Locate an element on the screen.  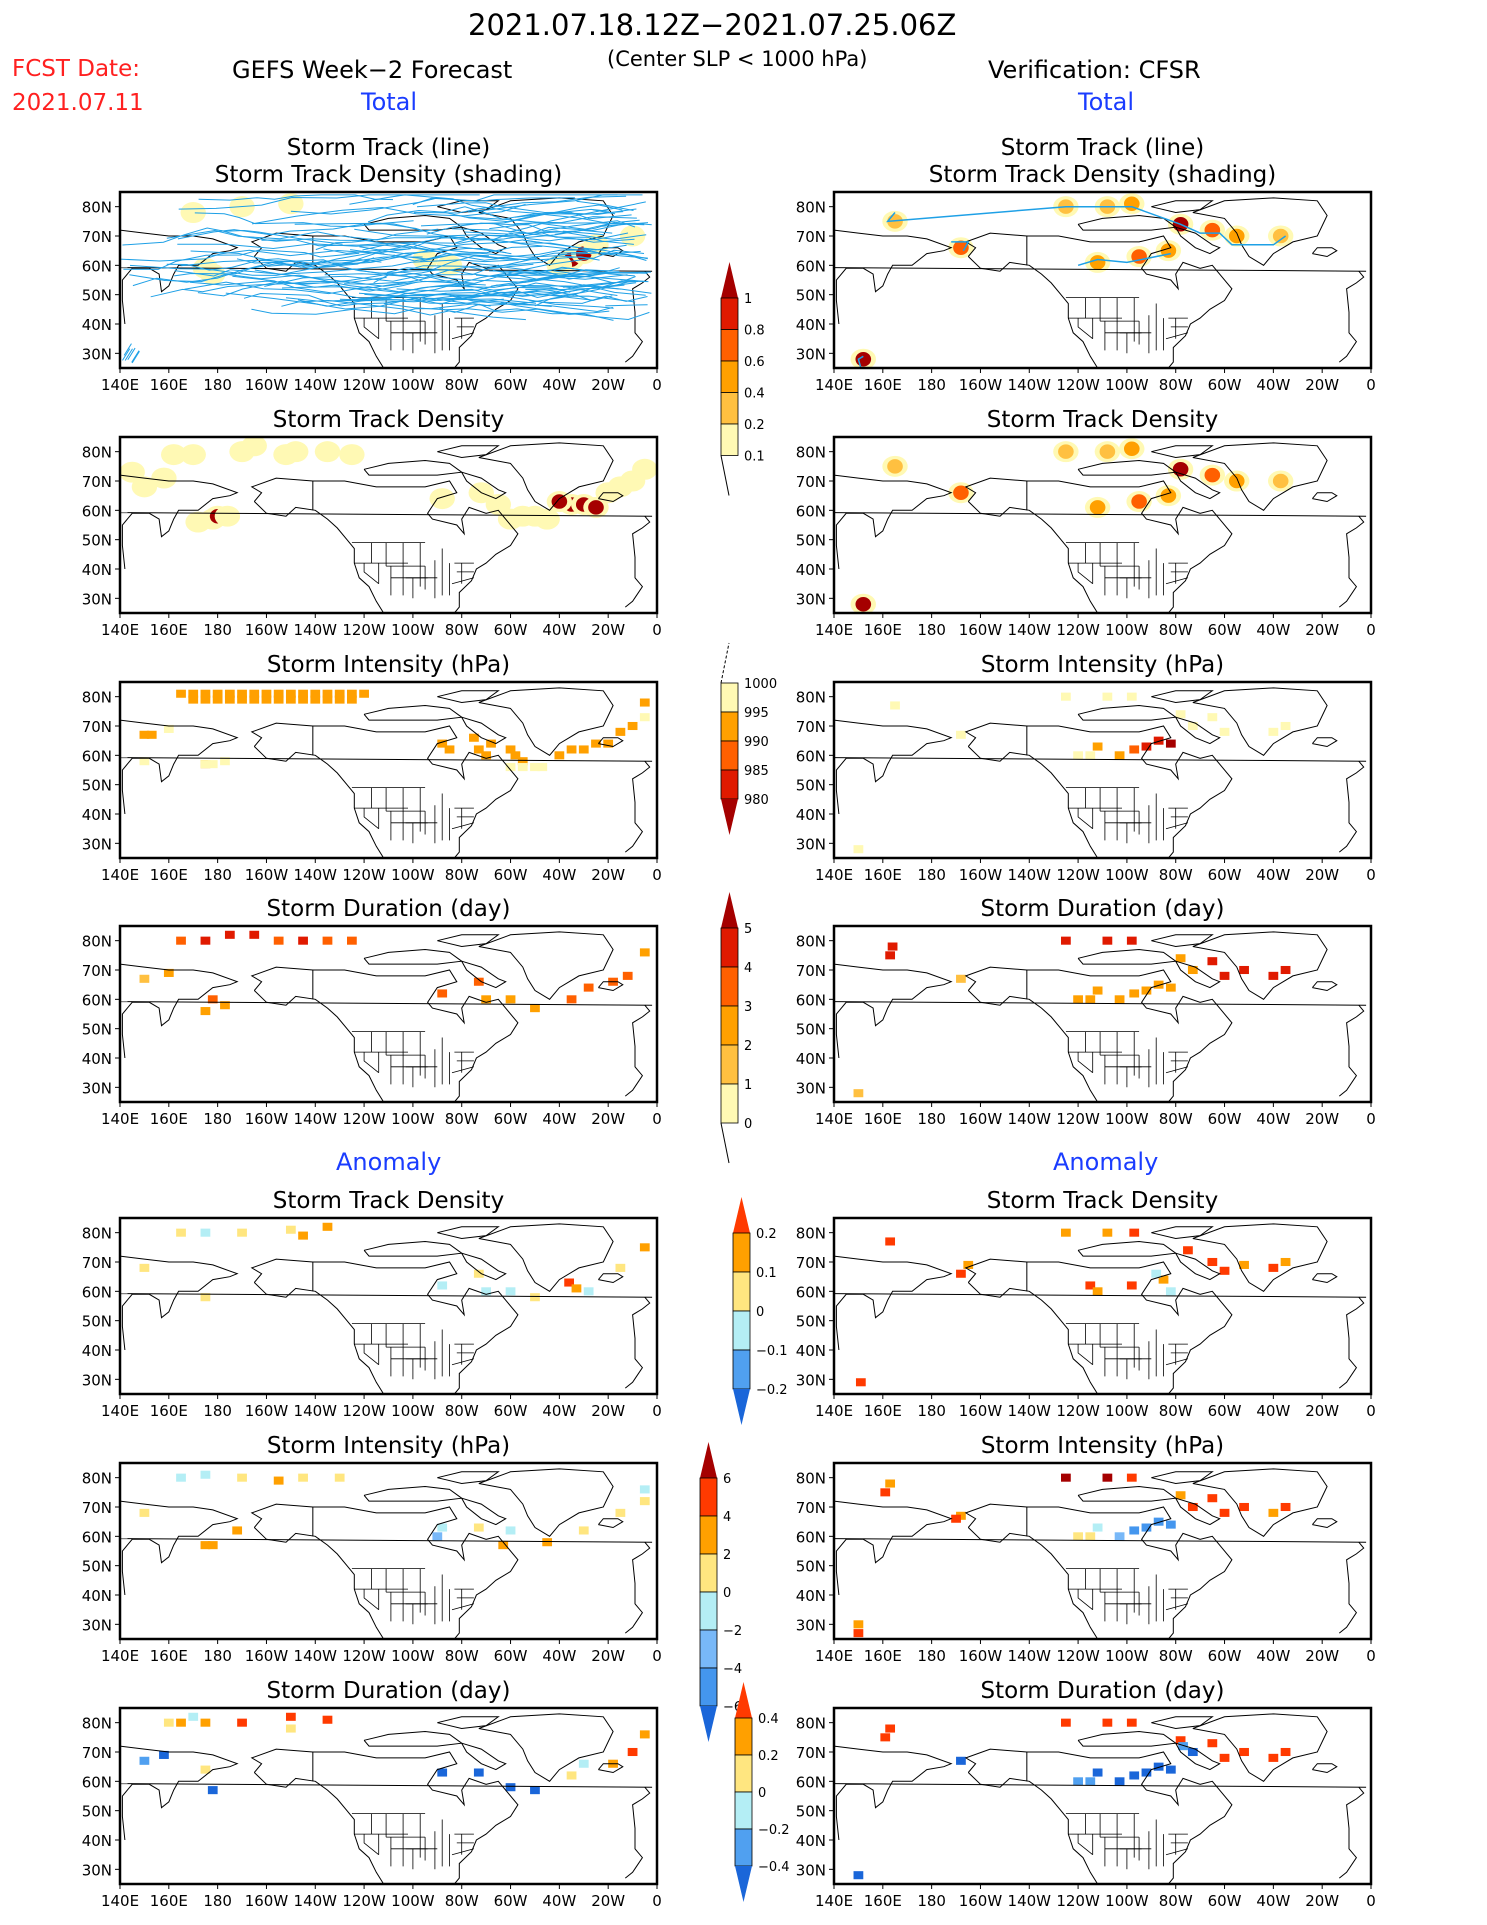
y-tick-label: 50N is located at coordinates (97, 541).